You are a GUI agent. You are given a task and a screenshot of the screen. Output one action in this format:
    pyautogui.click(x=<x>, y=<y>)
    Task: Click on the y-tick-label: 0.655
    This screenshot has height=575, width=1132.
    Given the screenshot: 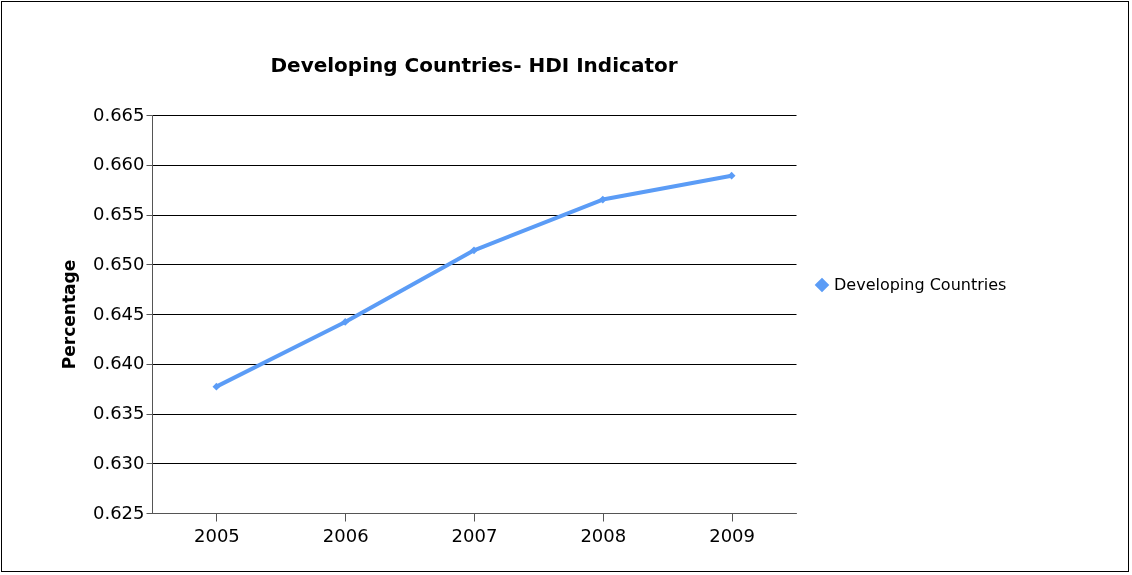 What is the action you would take?
    pyautogui.click(x=118, y=213)
    